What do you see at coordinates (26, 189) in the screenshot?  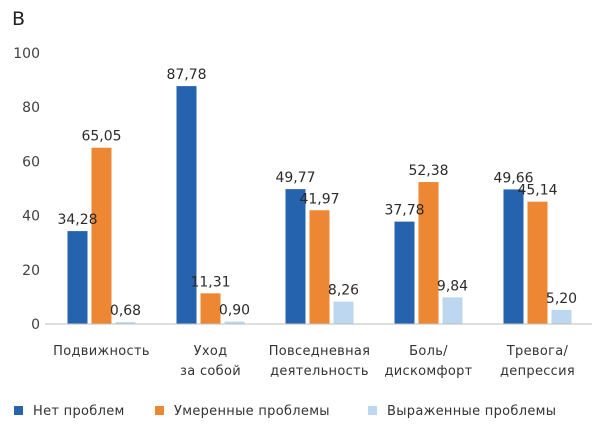 I see `y-axis: 0 20 40 60 80 100` at bounding box center [26, 189].